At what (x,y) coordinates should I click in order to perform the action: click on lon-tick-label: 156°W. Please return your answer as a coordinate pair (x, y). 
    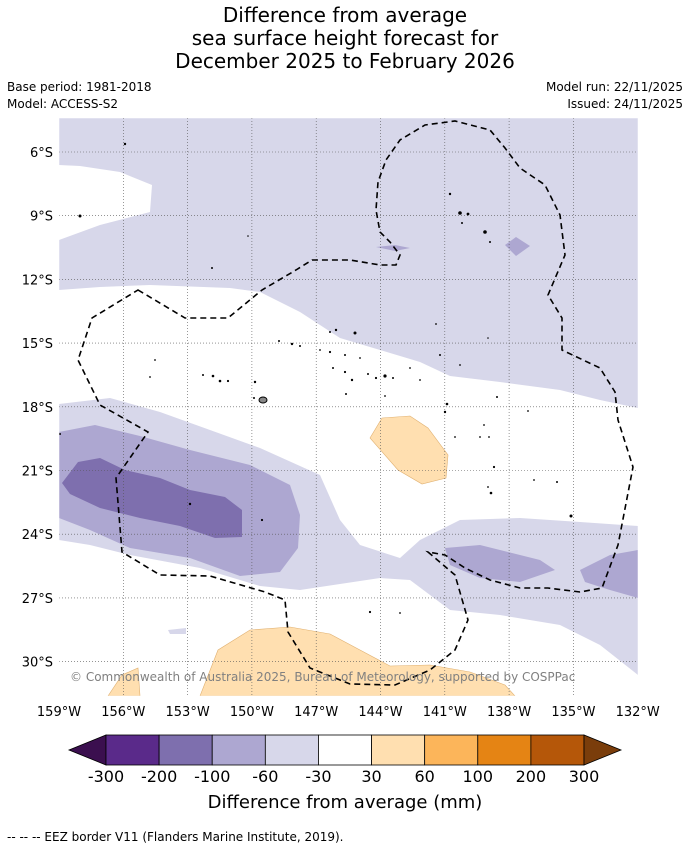
    Looking at the image, I should click on (123, 712).